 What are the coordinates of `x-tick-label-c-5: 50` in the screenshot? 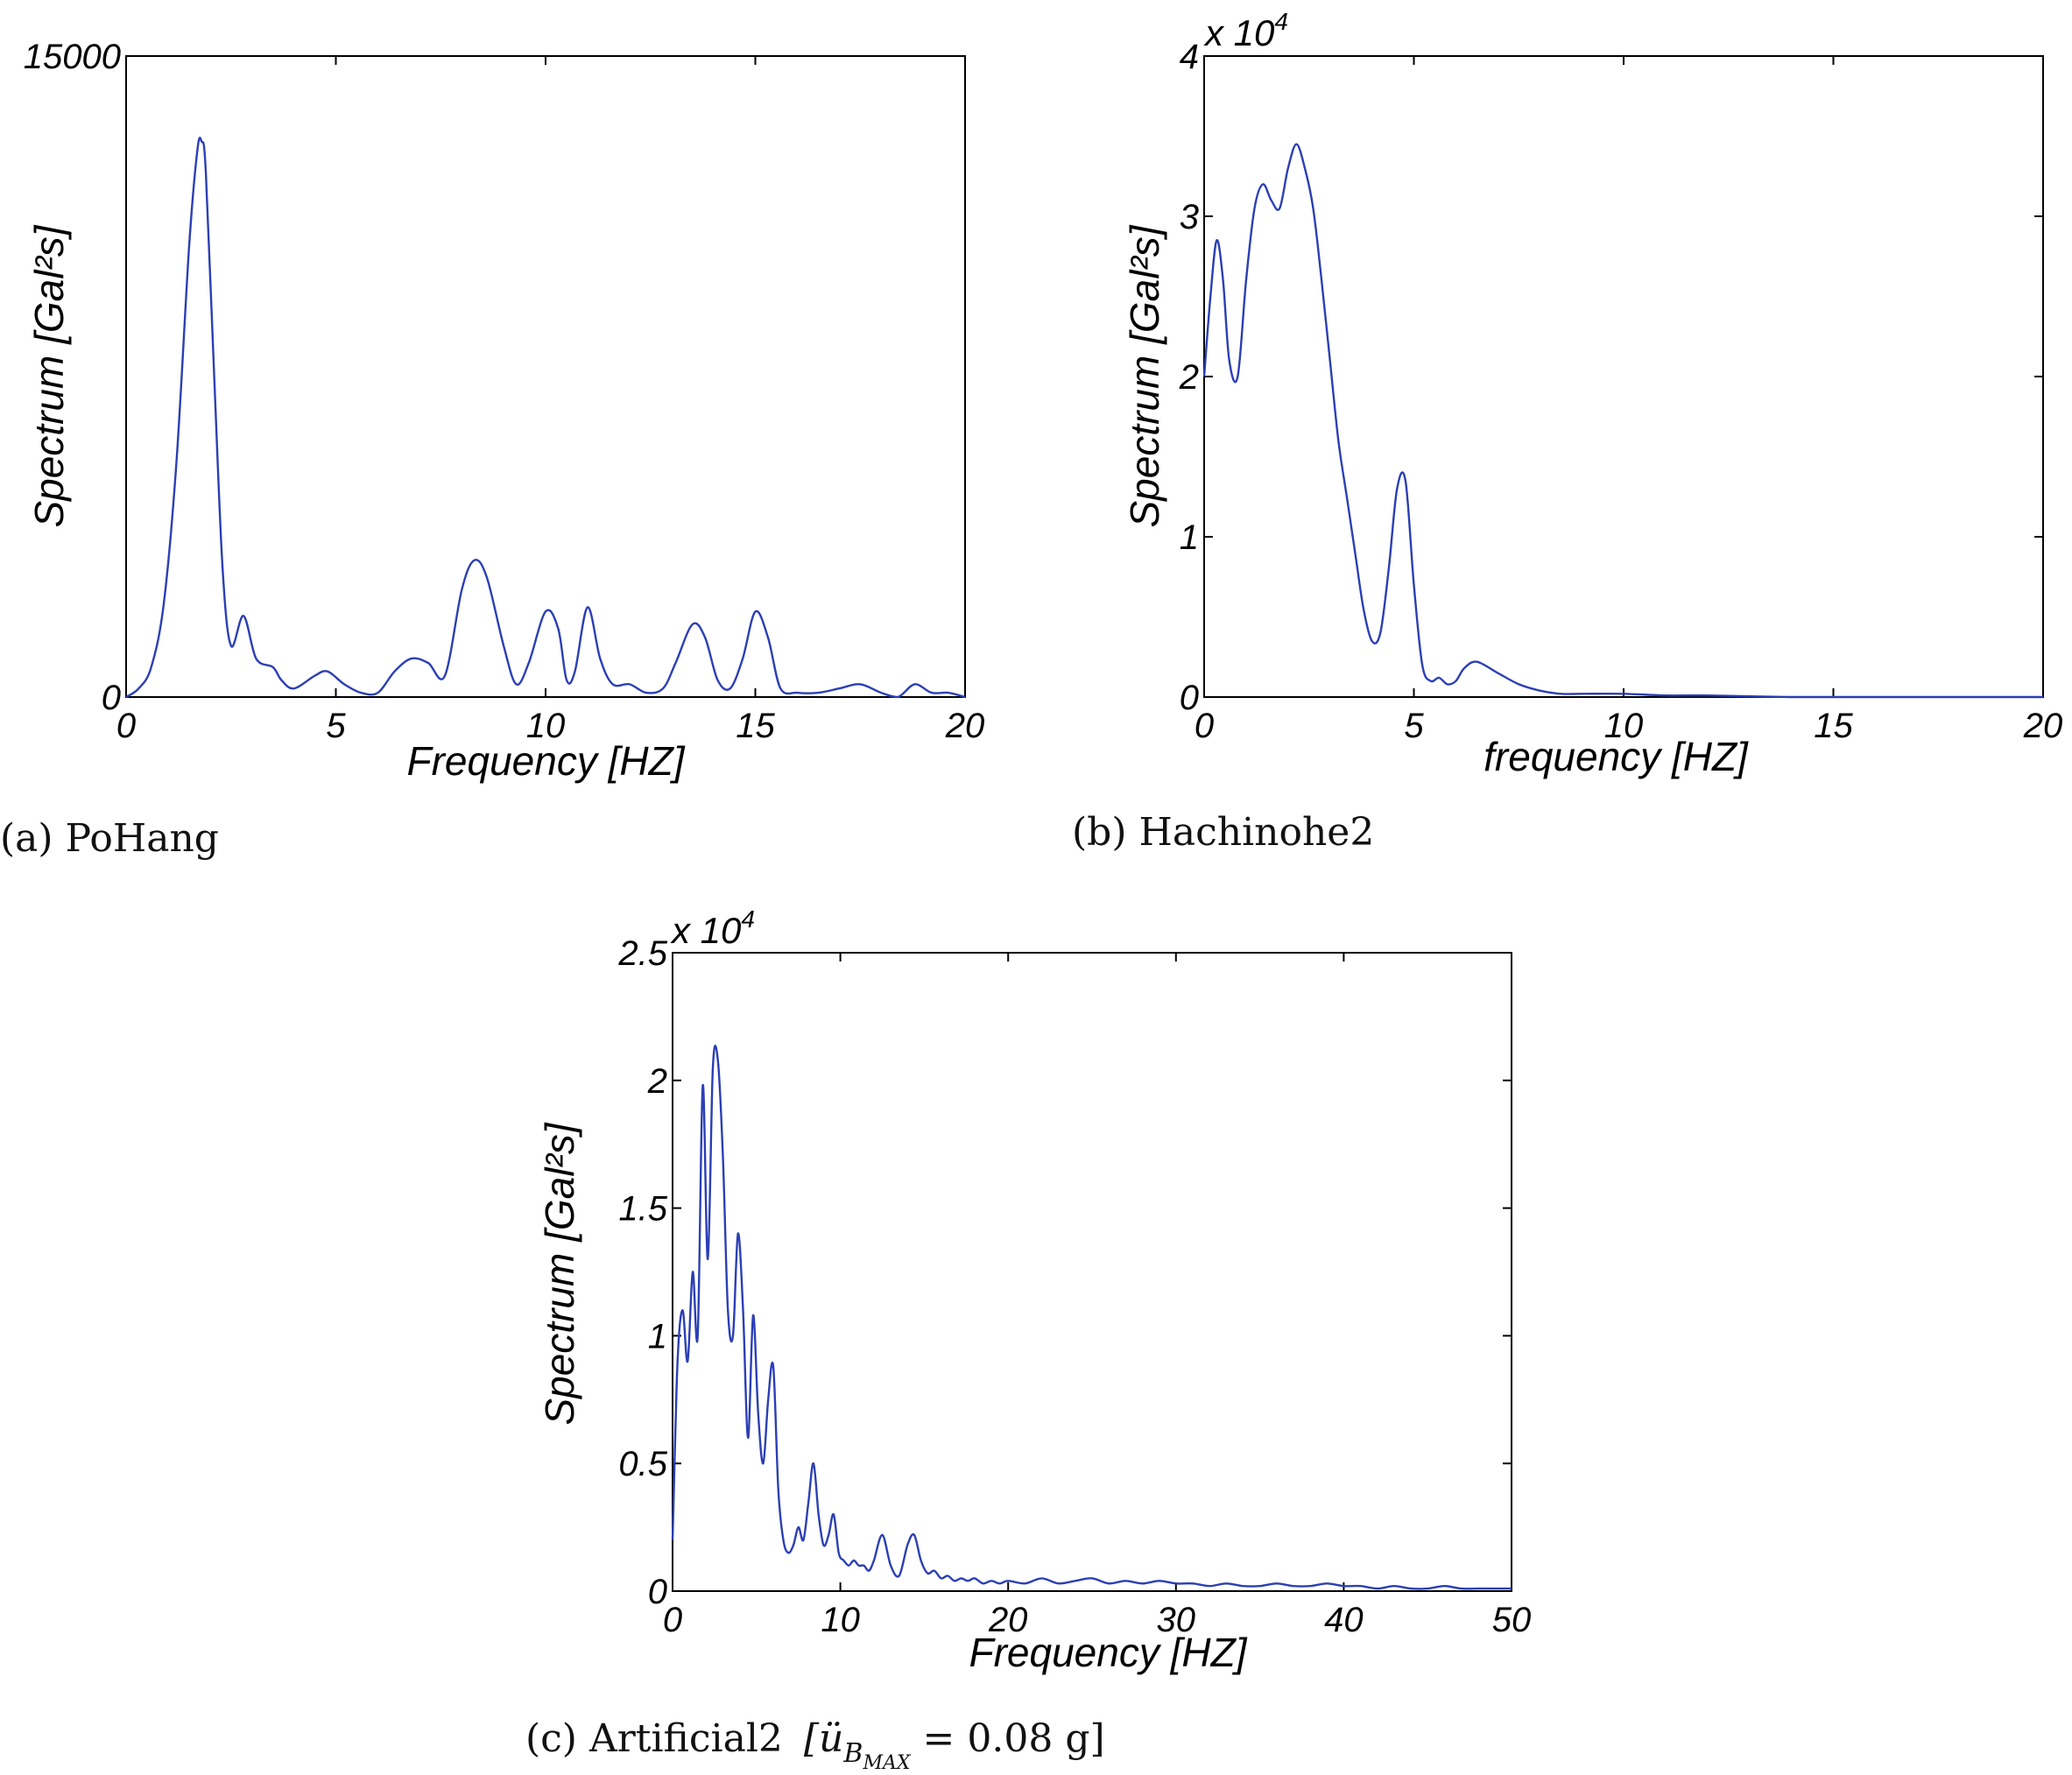 It's located at (1512, 1620).